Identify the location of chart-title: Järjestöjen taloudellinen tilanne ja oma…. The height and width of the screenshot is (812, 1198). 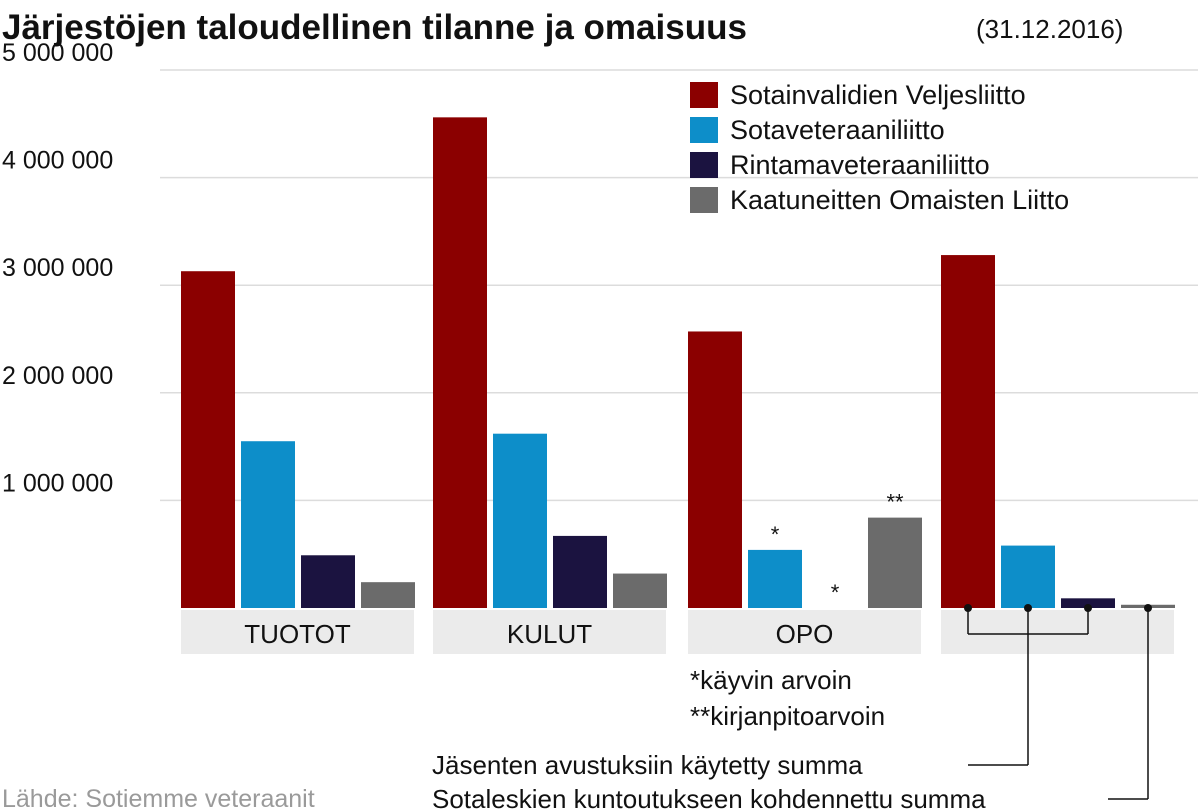
(374, 27).